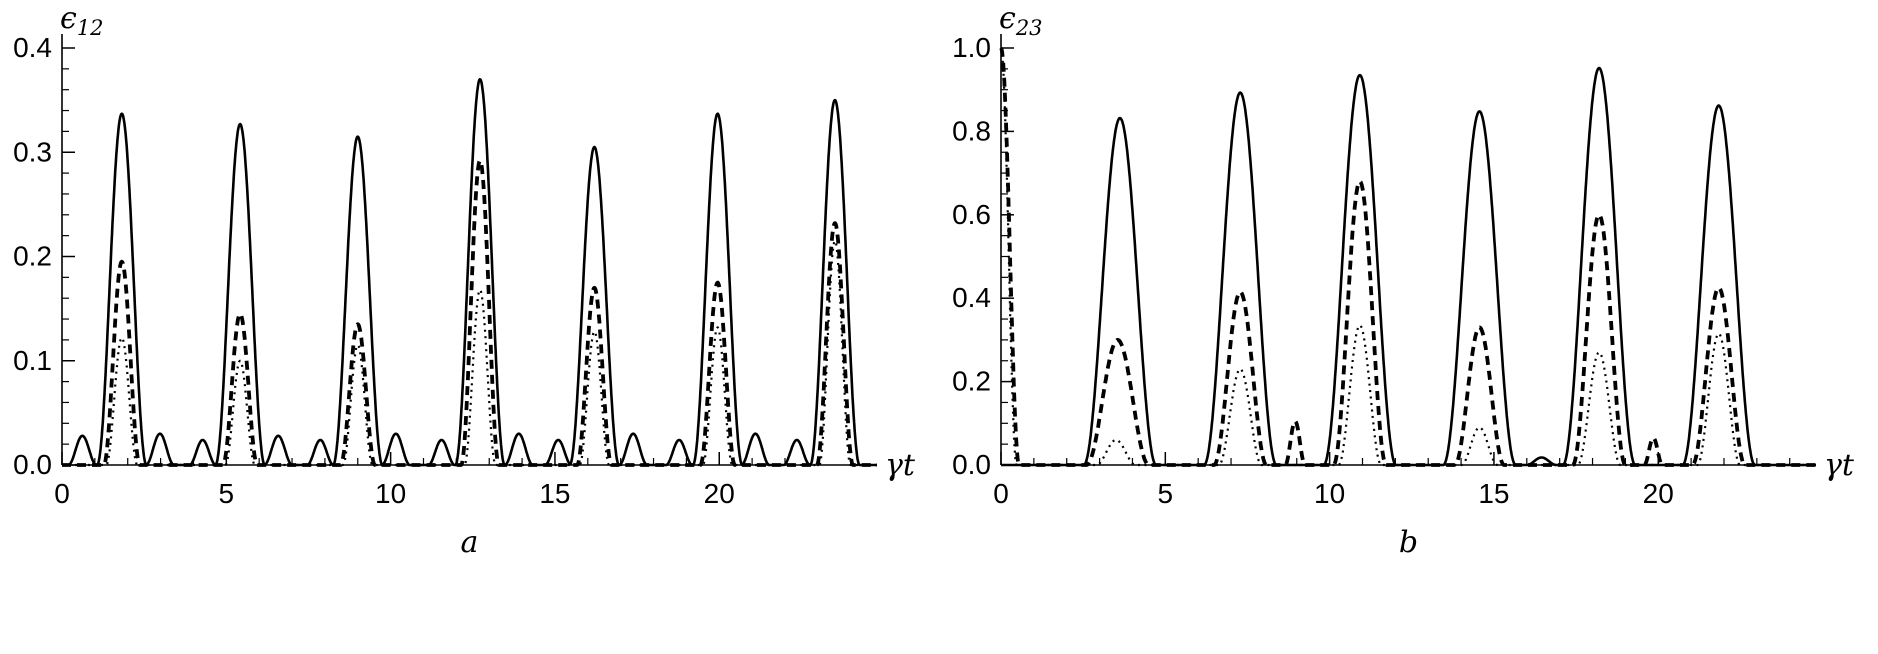 The image size is (1878, 654). What do you see at coordinates (82, 20) in the screenshot?
I see `y-axis-label: ϵ12` at bounding box center [82, 20].